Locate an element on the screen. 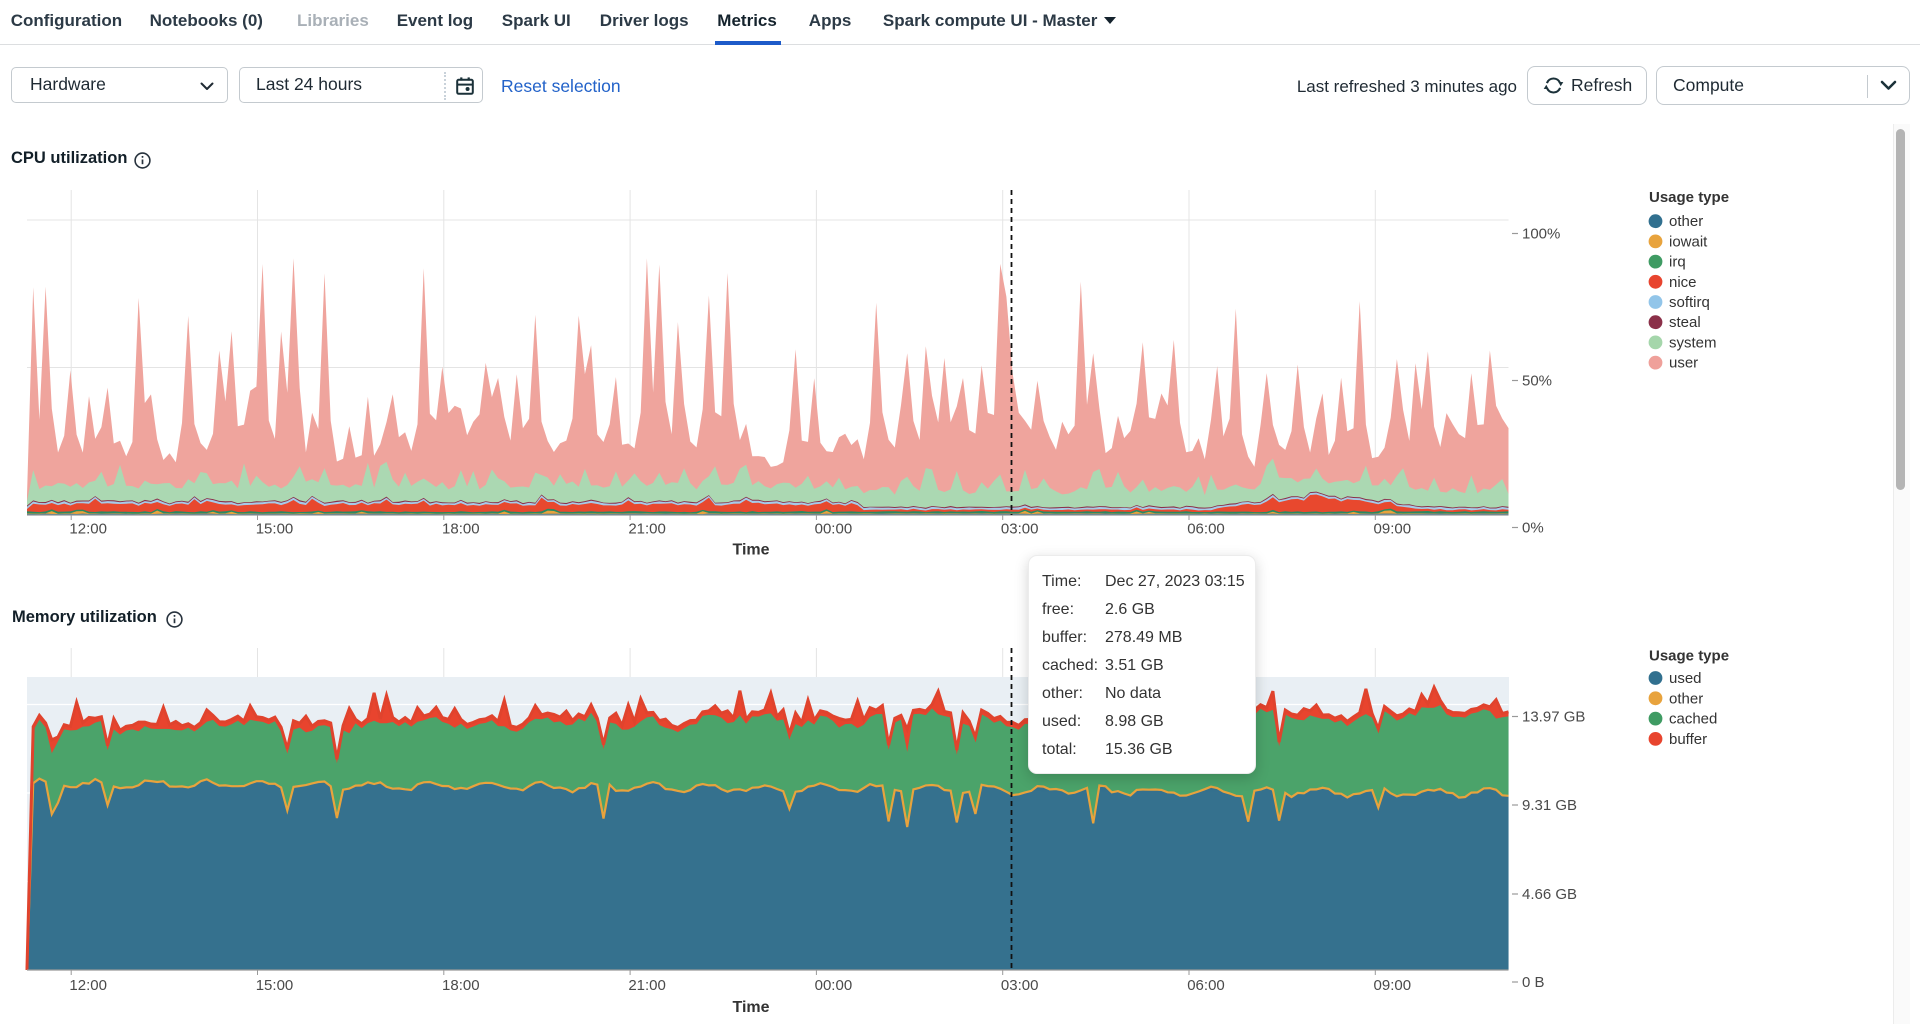 This screenshot has height=1024, width=1920. svg-text: nice is located at coordinates (1683, 282).